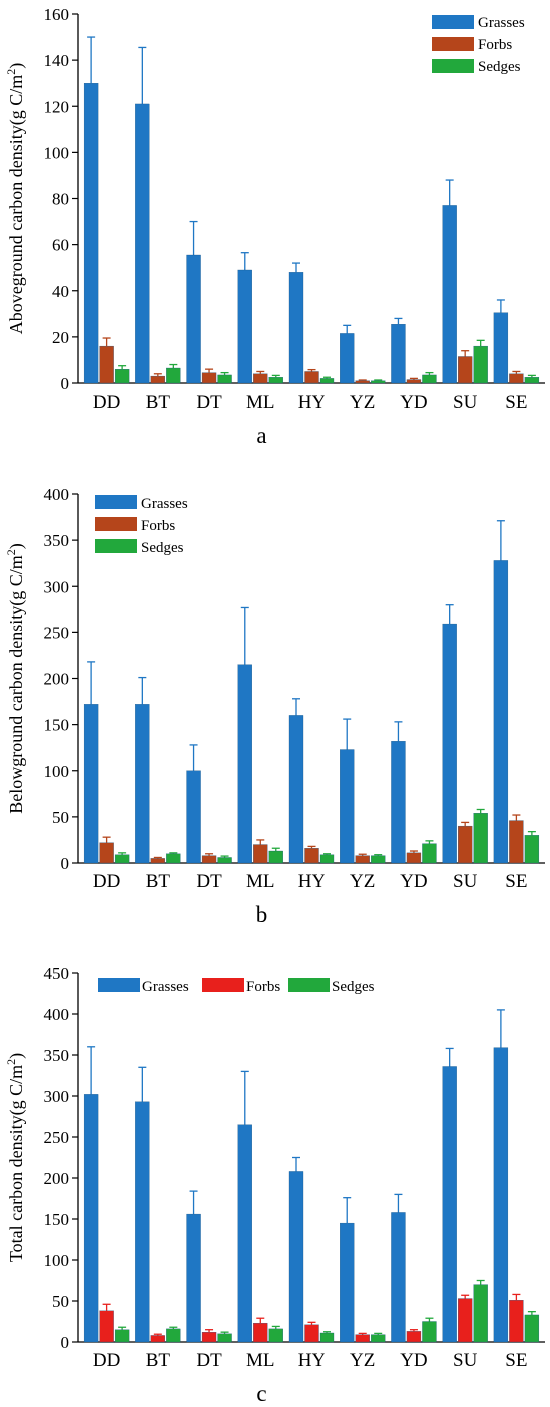 The image size is (550, 1407). I want to click on y-axis-label: Total carbon density(g C/m2), so click(15, 1157).